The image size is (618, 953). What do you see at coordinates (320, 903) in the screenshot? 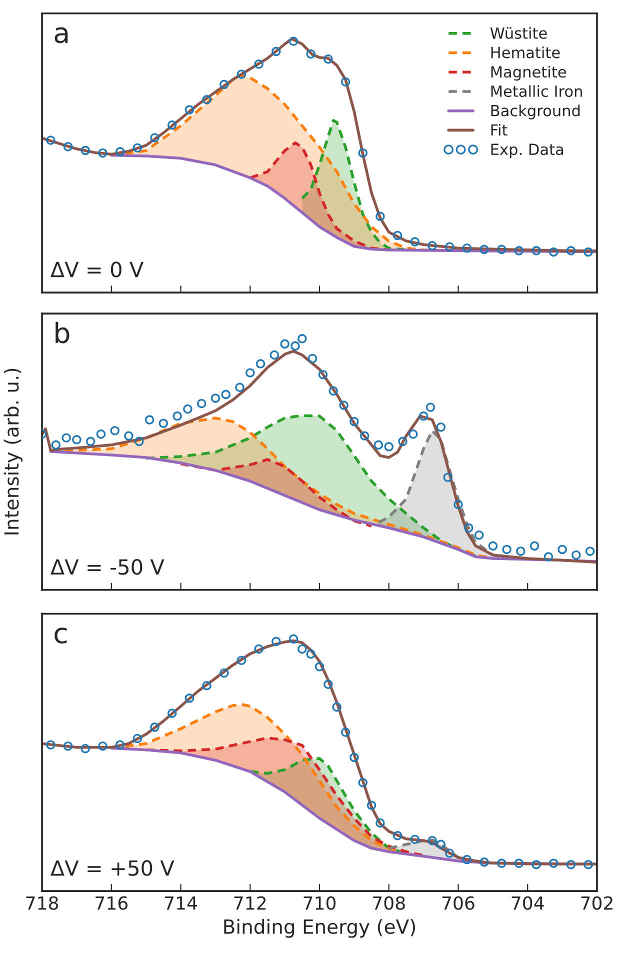
I see `x-tick-label: 710` at bounding box center [320, 903].